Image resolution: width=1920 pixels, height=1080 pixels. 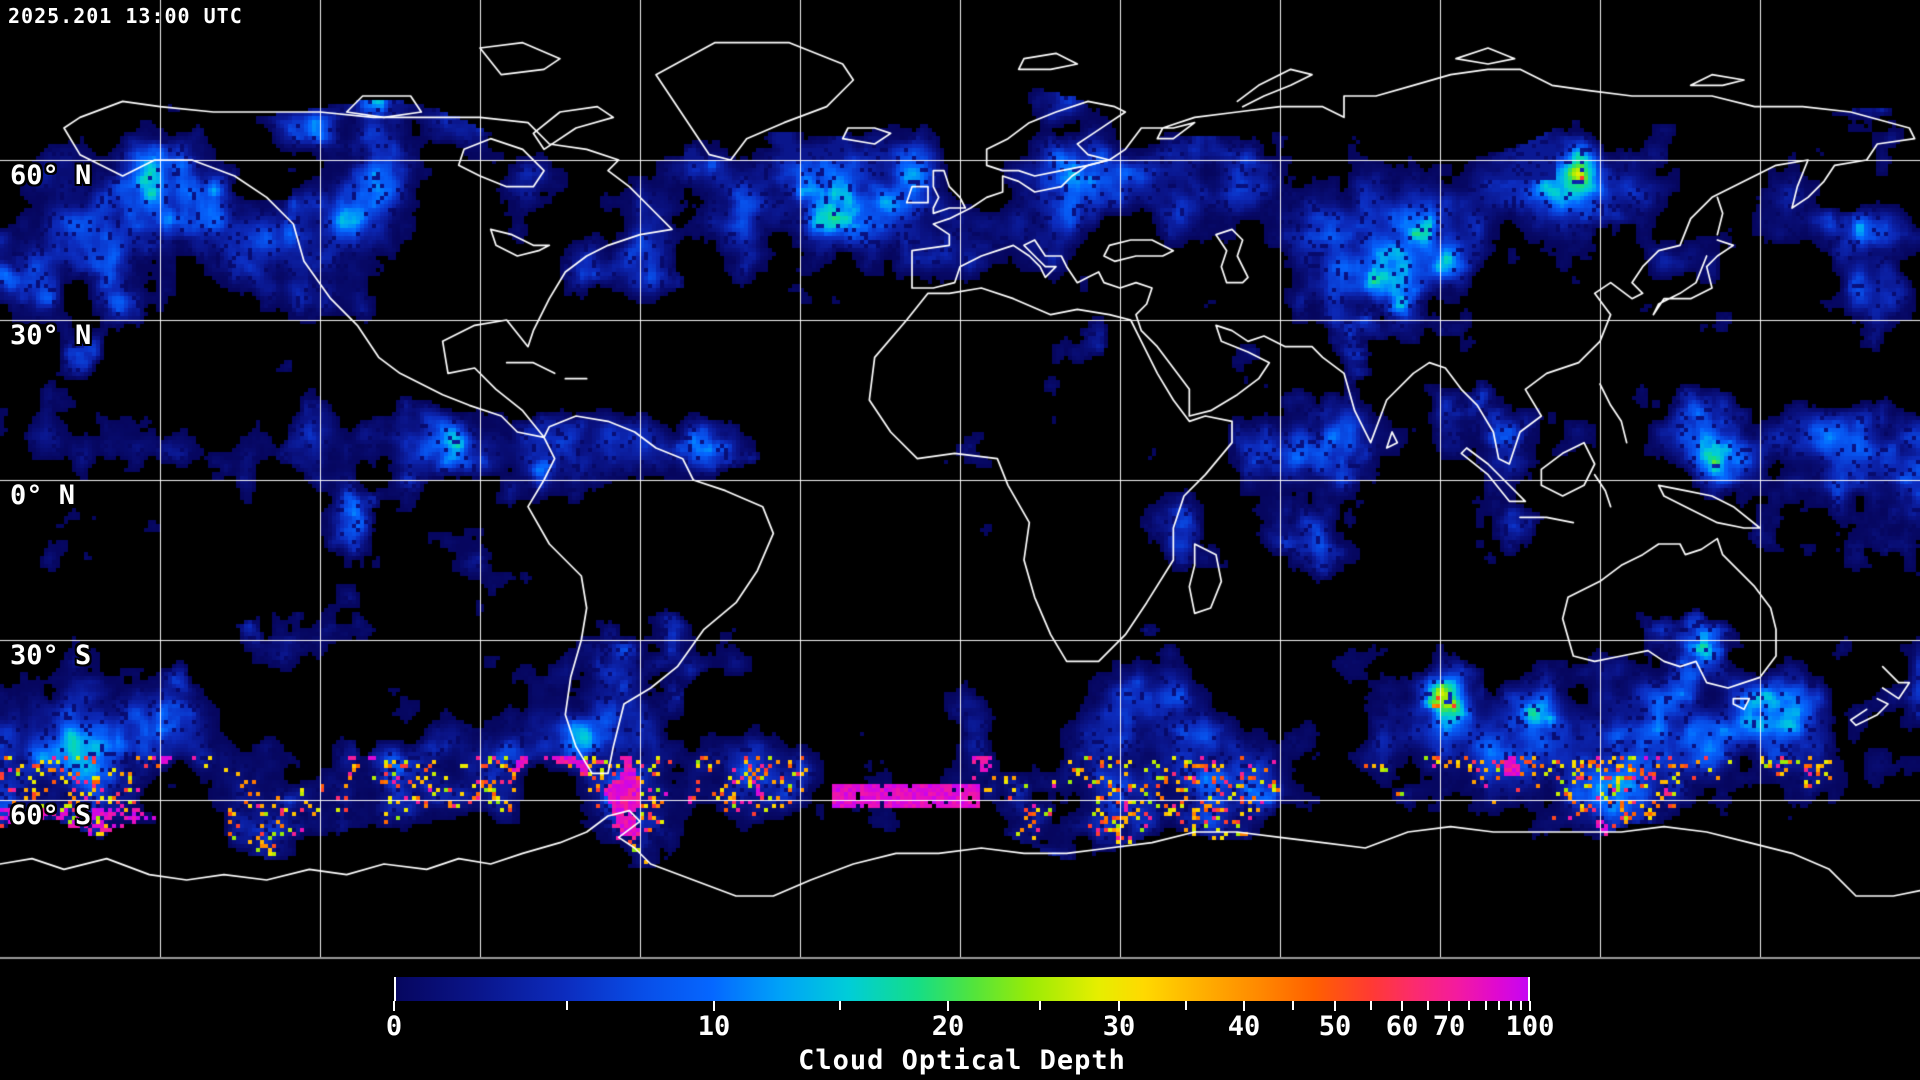 What do you see at coordinates (51, 815) in the screenshot?
I see `latitude-label-60s: 60° S` at bounding box center [51, 815].